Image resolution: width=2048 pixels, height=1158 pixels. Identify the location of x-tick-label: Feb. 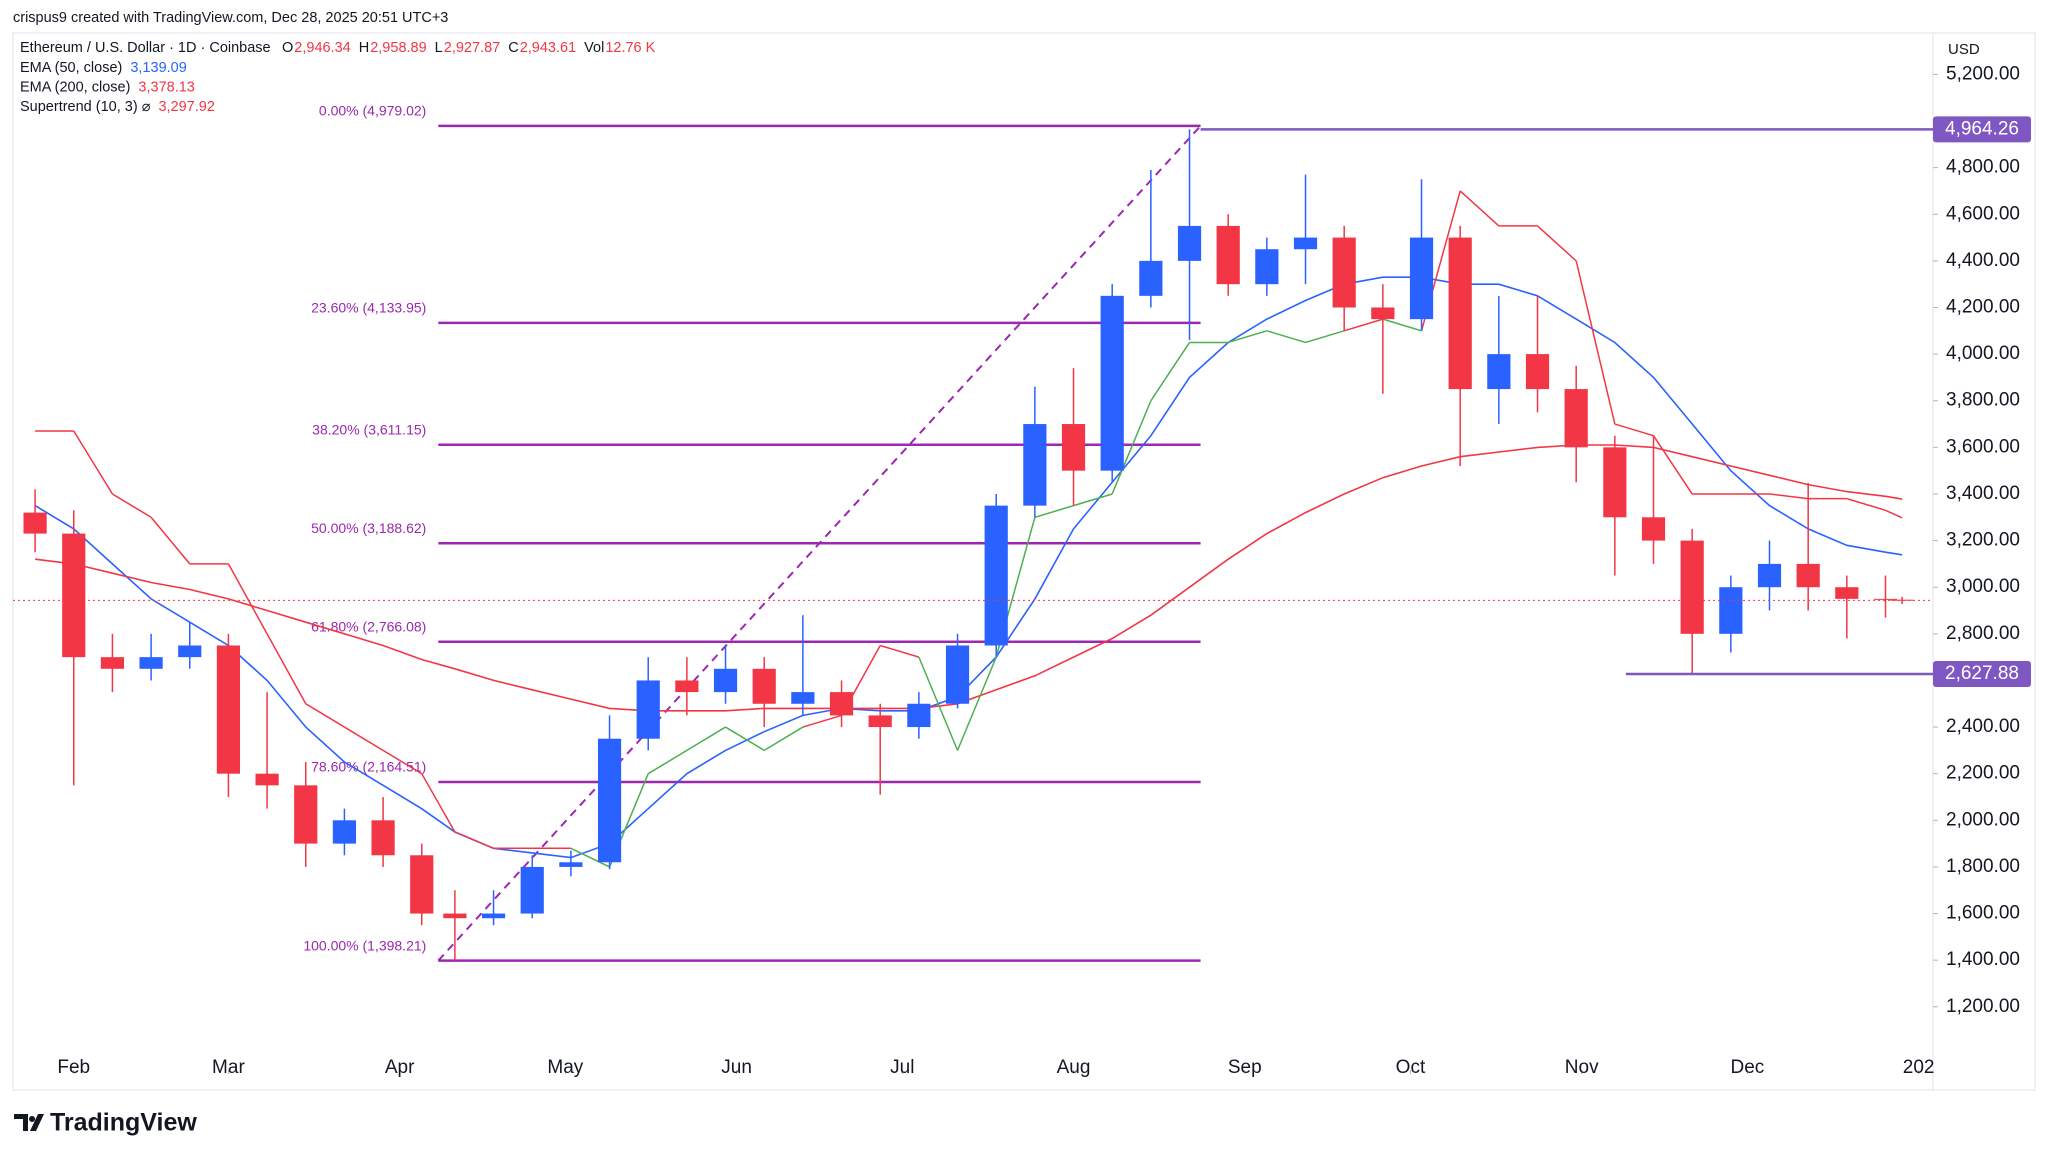
(73, 1067).